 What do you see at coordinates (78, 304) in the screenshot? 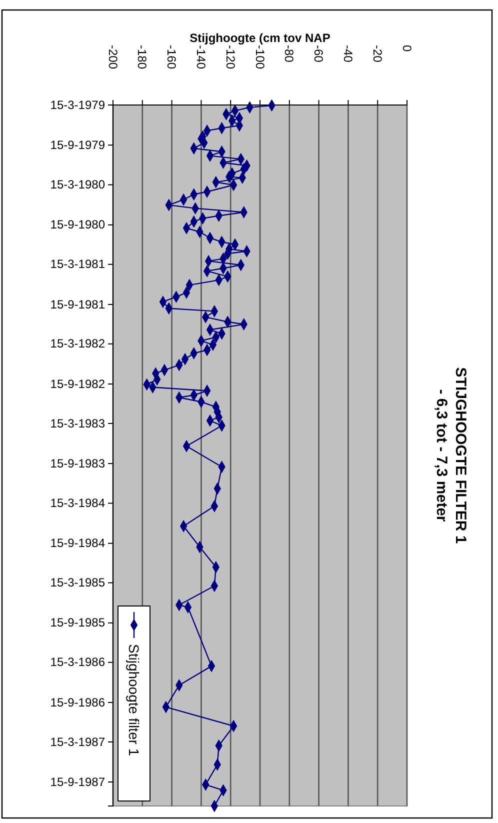
I see `y-tick-label: 15-9-1981` at bounding box center [78, 304].